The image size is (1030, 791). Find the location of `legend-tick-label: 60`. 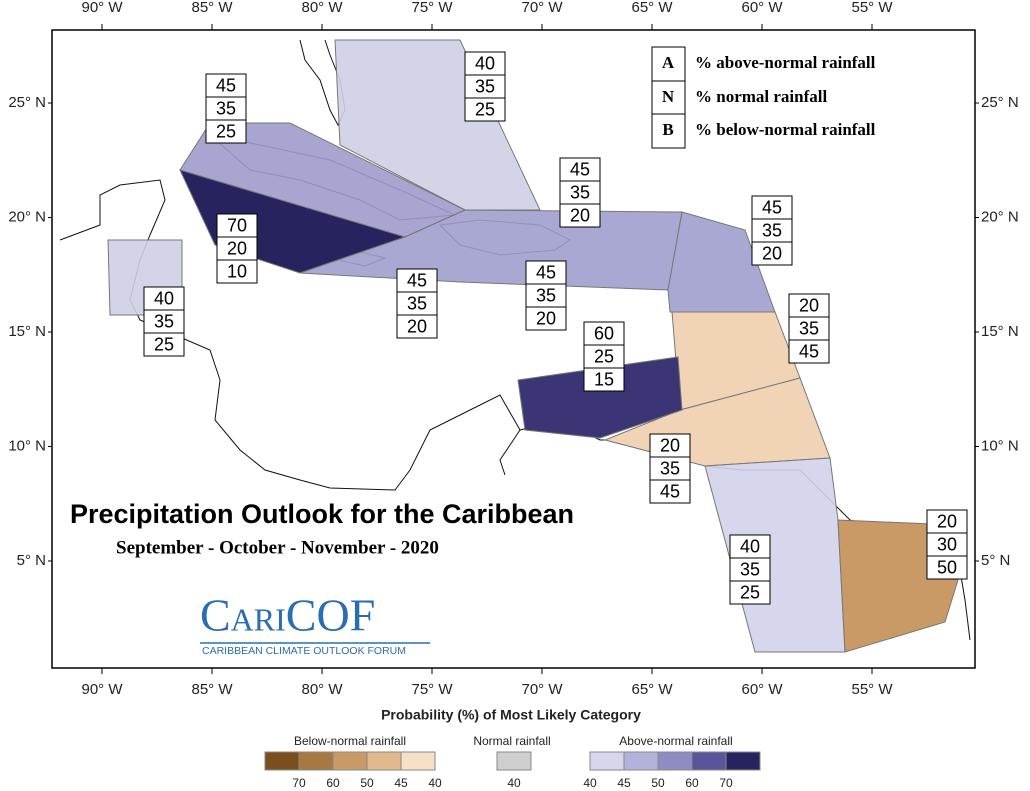

legend-tick-label: 60 is located at coordinates (692, 783).